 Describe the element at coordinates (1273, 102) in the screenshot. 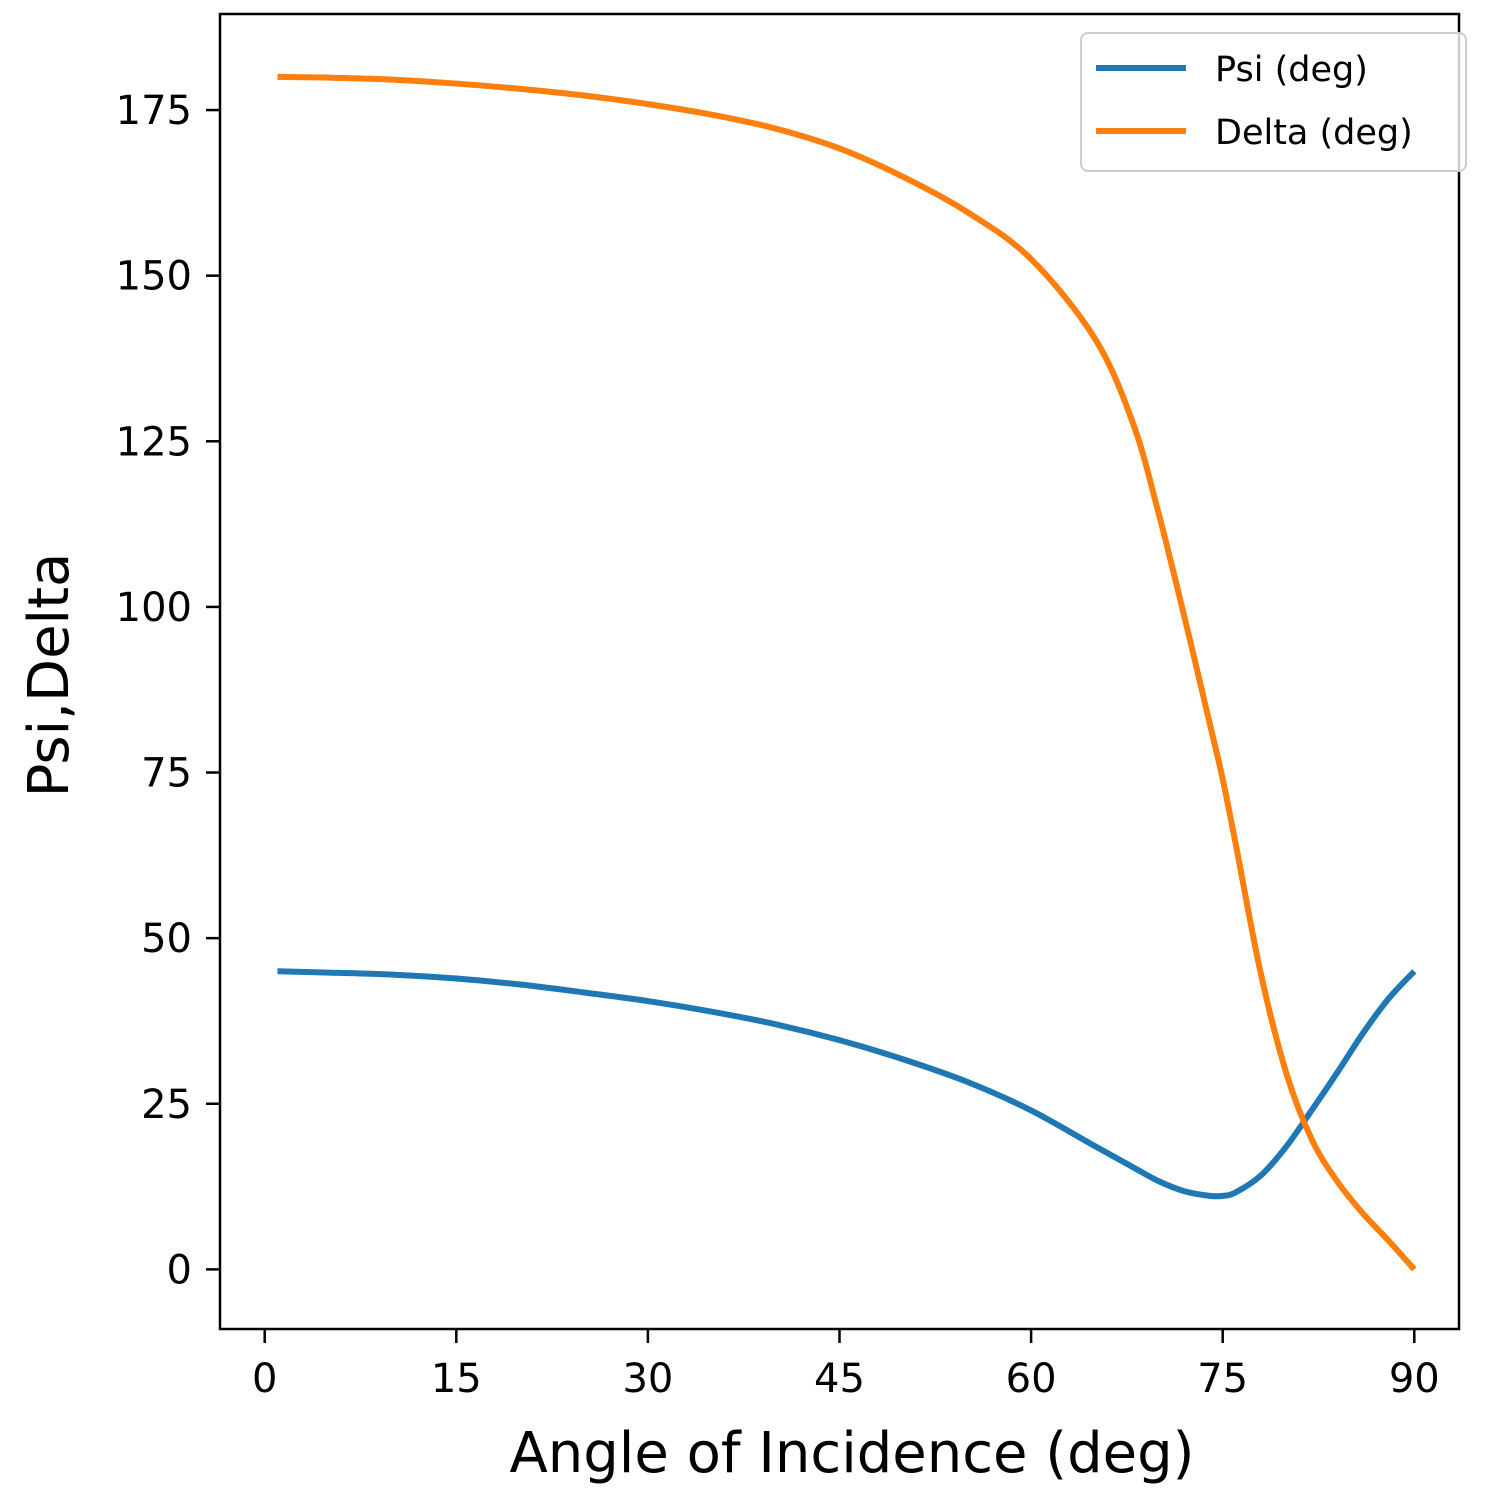

I see `legend: Psi (deg) Delta (deg)` at that location.